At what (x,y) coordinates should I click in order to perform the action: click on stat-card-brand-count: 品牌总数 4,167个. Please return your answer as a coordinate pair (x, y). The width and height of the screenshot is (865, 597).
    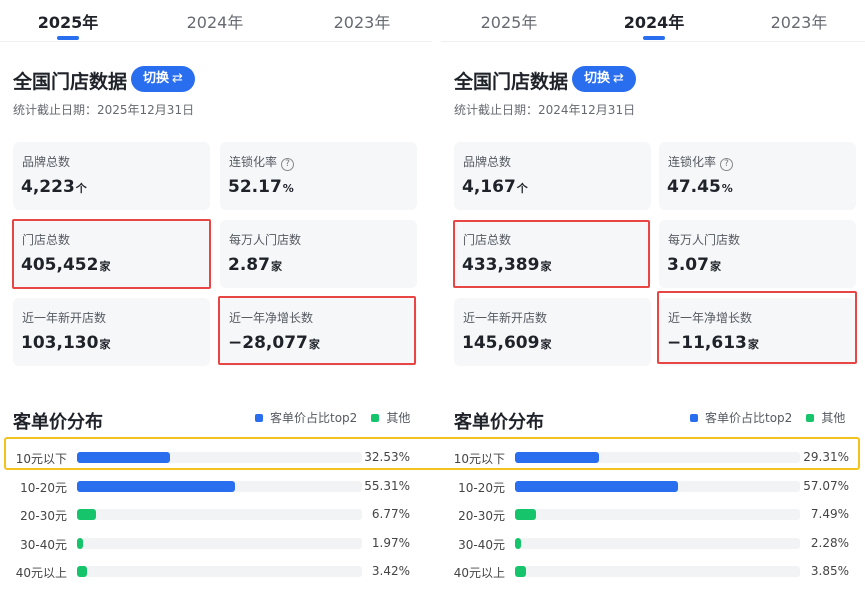
    Looking at the image, I should click on (552, 176).